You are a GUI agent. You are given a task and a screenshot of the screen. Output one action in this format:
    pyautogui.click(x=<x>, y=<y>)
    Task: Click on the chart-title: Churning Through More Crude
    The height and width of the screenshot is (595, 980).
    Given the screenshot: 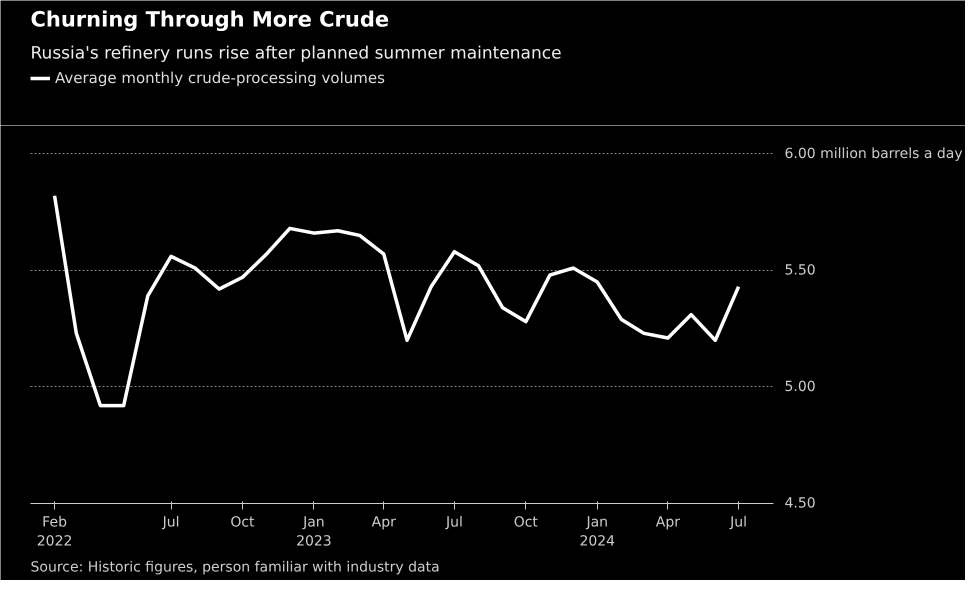 What is the action you would take?
    pyautogui.click(x=210, y=20)
    